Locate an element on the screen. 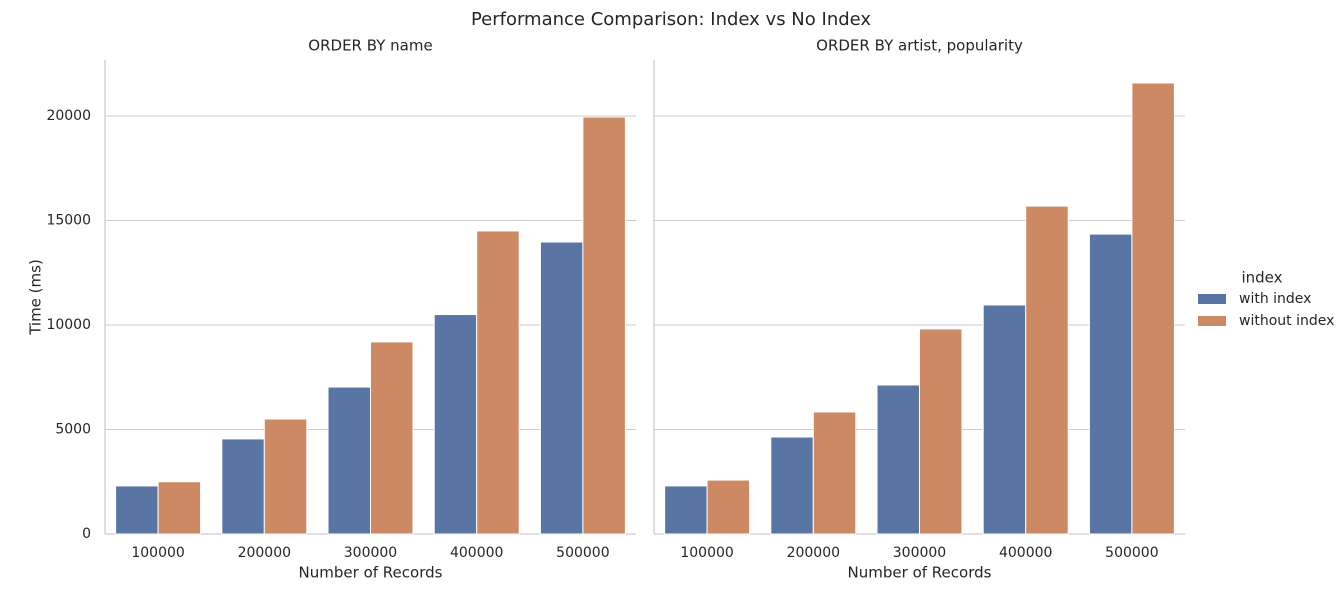 This screenshot has width=1342, height=600. legend-label: without index is located at coordinates (1286, 321).